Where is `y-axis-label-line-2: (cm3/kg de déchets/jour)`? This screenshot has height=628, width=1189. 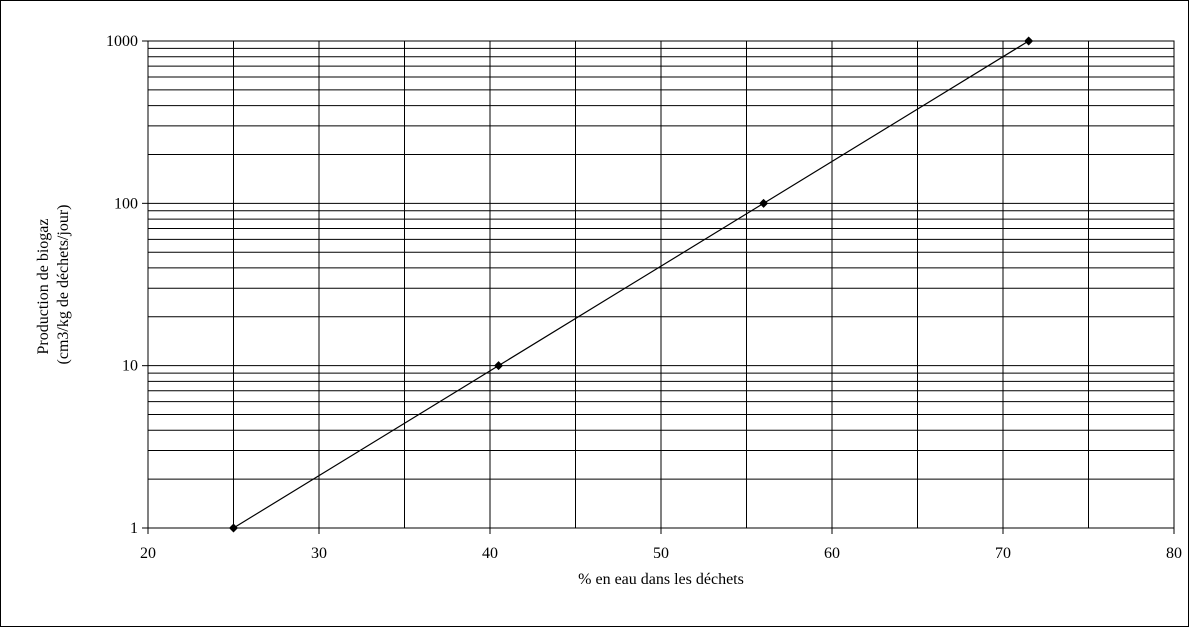
y-axis-label-line-2: (cm3/kg de déchets/jour) is located at coordinates (63, 285).